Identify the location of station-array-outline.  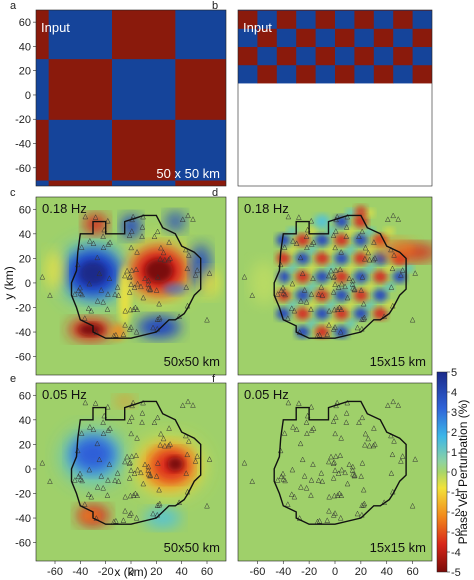
(340, 462).